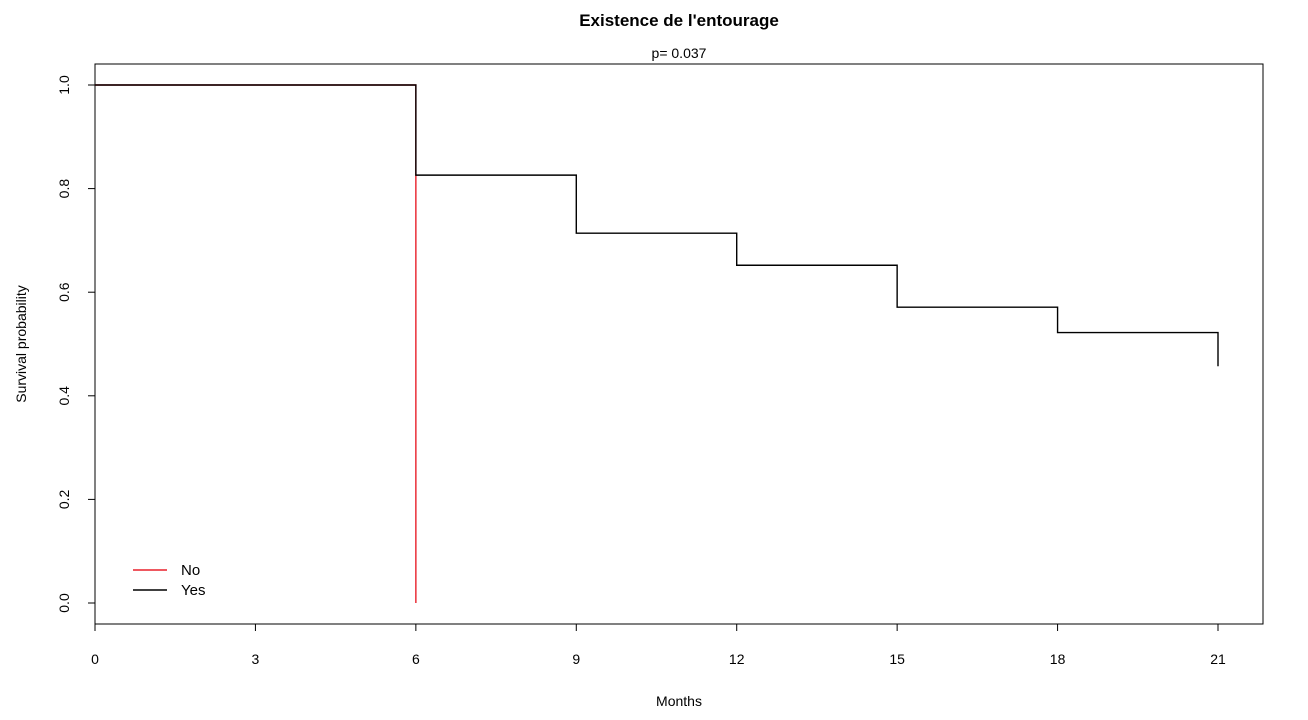  I want to click on y-axis: 0.0 0.2 0.4 0.6 0.8 1.0, so click(76, 344).